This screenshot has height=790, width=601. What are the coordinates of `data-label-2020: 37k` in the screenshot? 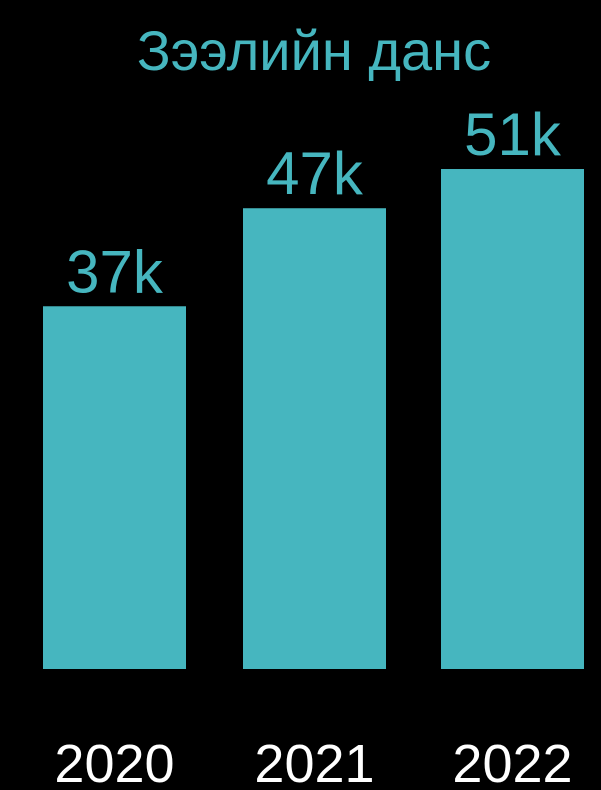 It's located at (115, 271).